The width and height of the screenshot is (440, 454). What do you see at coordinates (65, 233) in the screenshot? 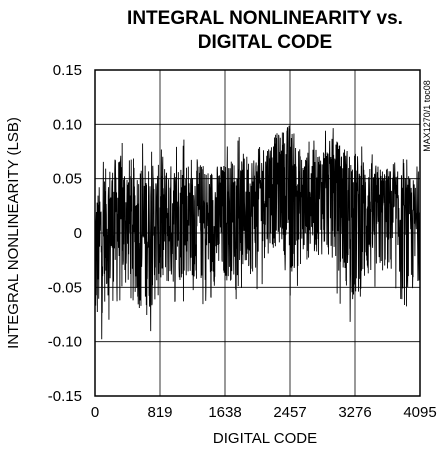
I see `y-axis-ticks: 0.15 0.10 0.05 0 -0.05 -0.10 -0.15` at bounding box center [65, 233].